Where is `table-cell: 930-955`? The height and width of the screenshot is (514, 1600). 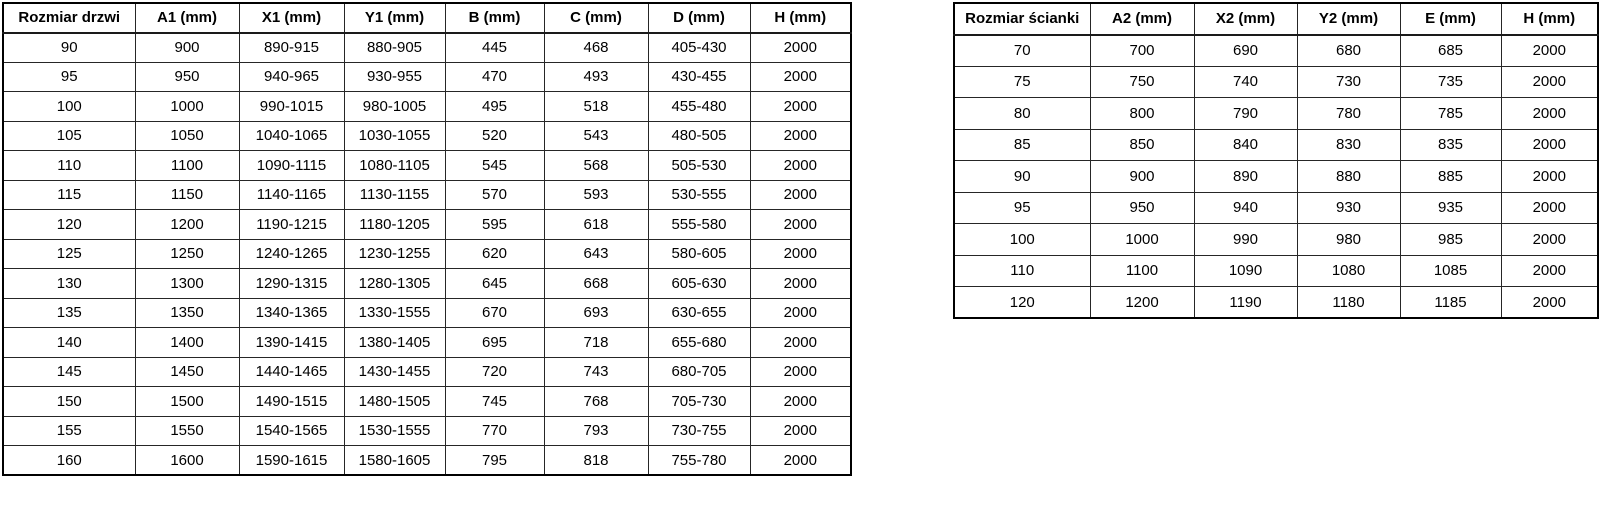
table-cell: 930-955 is located at coordinates (394, 76).